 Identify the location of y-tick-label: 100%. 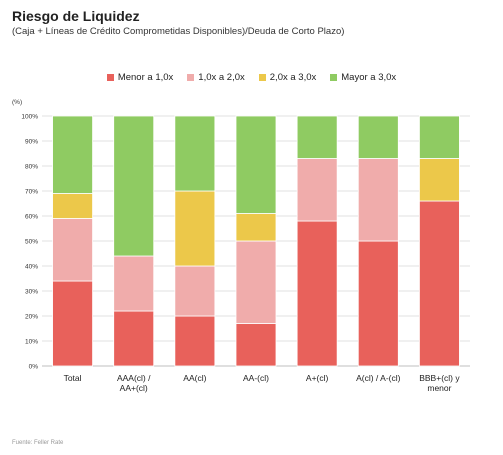
(29, 117).